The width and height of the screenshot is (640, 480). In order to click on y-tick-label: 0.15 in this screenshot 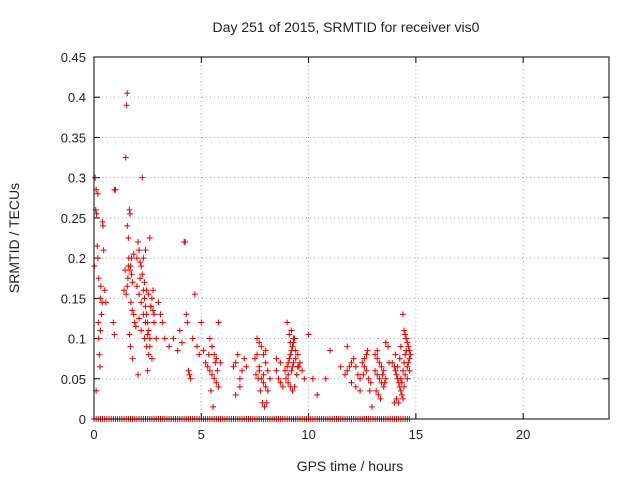, I will do `click(73, 298)`.